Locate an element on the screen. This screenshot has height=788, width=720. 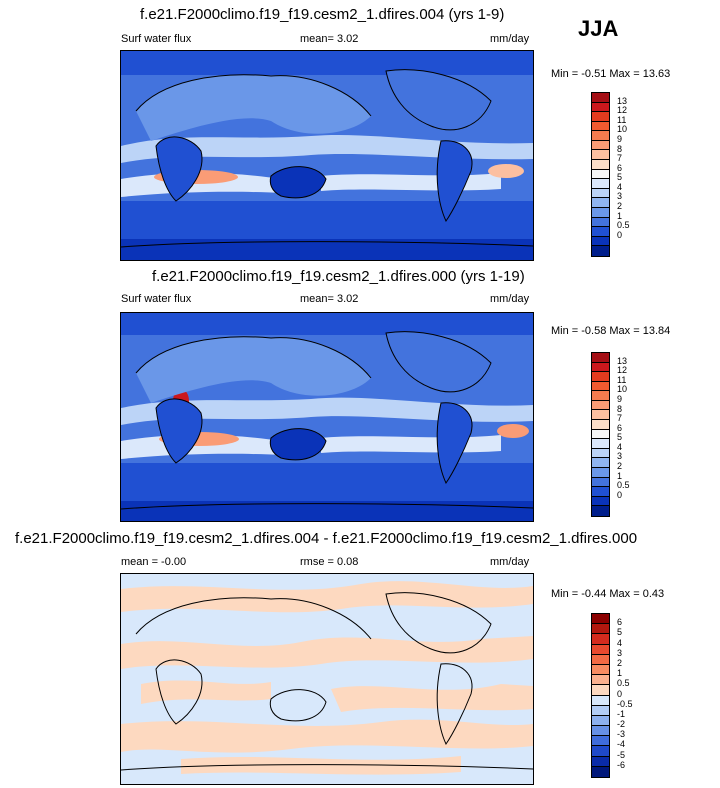
panel3-colorbar-labels: 6 5 4 3 2 1 0.5 0 -0.5 -1 -2 -3 -4 -5 -6 is located at coordinates (637, 694).